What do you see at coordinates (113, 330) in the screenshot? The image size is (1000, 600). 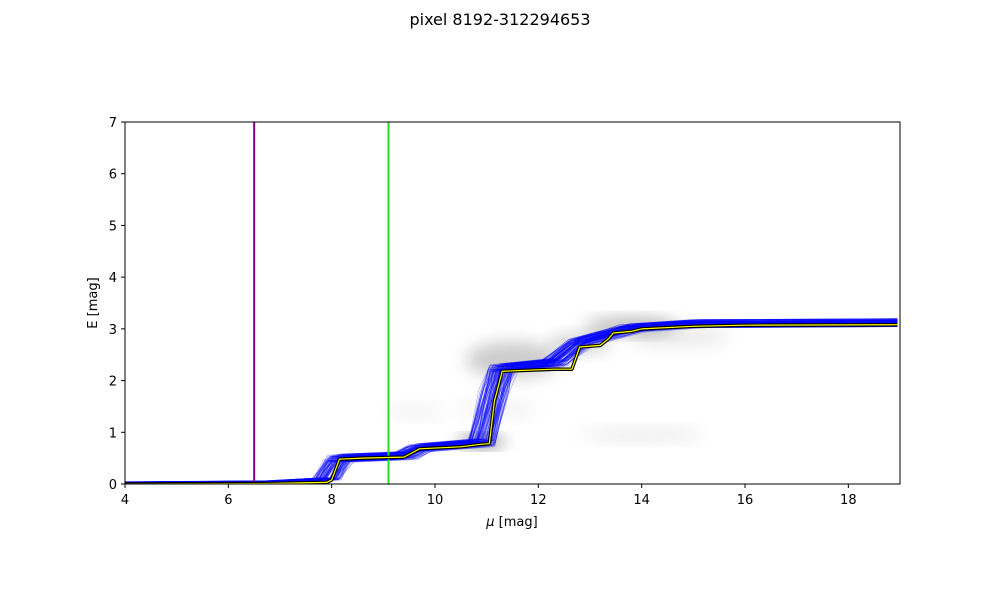 I see `y-tick-label: 3` at bounding box center [113, 330].